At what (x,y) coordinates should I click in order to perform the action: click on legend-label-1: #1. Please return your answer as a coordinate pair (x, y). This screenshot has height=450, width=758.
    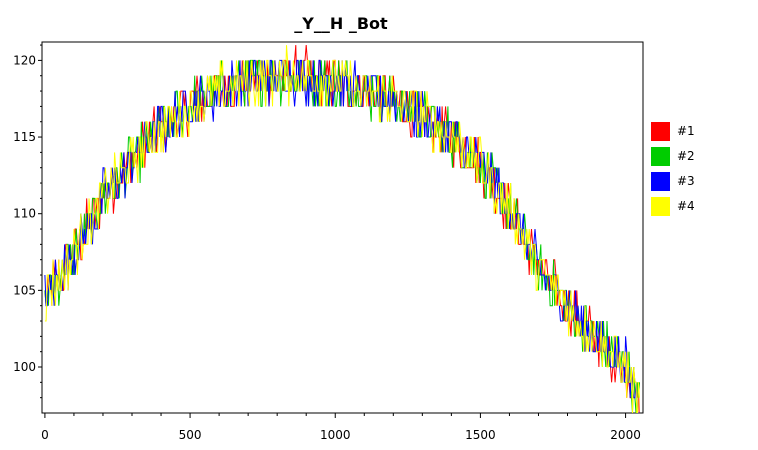
    Looking at the image, I should click on (686, 131).